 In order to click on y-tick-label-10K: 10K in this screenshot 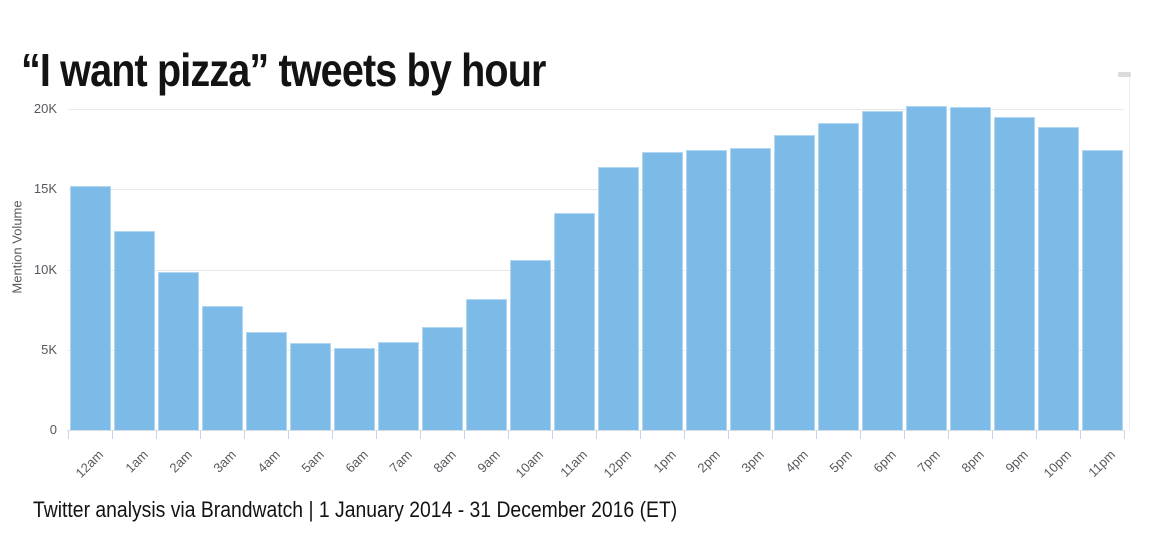, I will do `click(45, 269)`.